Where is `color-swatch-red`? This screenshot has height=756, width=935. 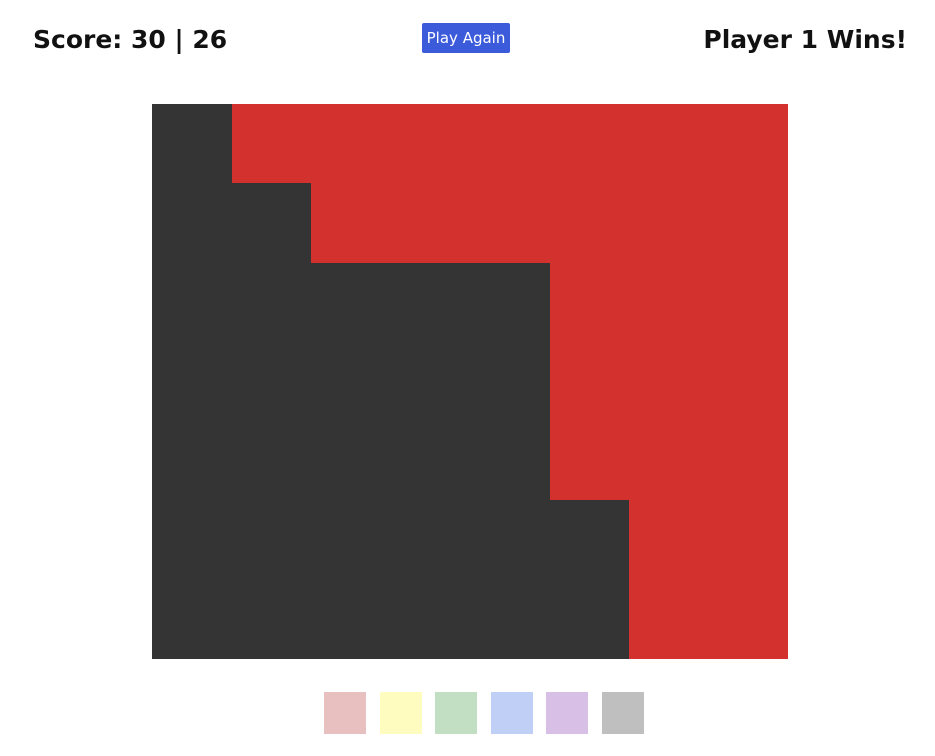
color-swatch-red is located at coordinates (345, 713).